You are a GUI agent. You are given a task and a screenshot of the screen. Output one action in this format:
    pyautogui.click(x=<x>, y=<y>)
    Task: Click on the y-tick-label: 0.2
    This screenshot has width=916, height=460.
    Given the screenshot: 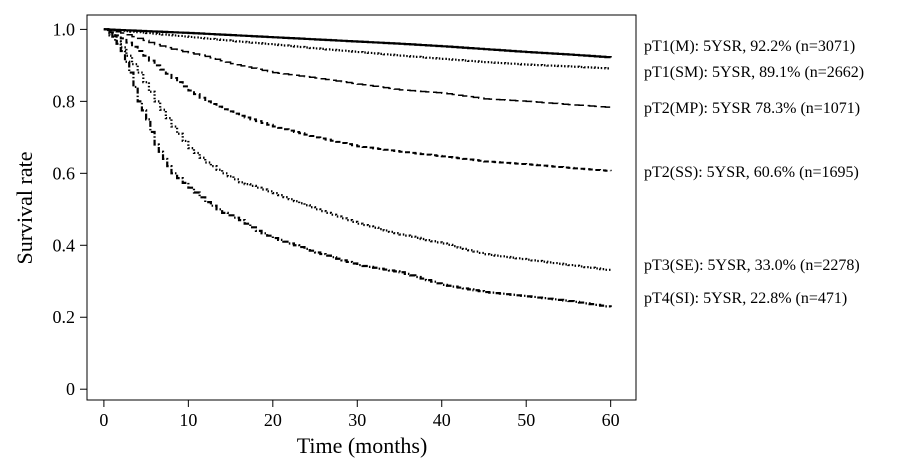 What is the action you would take?
    pyautogui.click(x=64, y=317)
    